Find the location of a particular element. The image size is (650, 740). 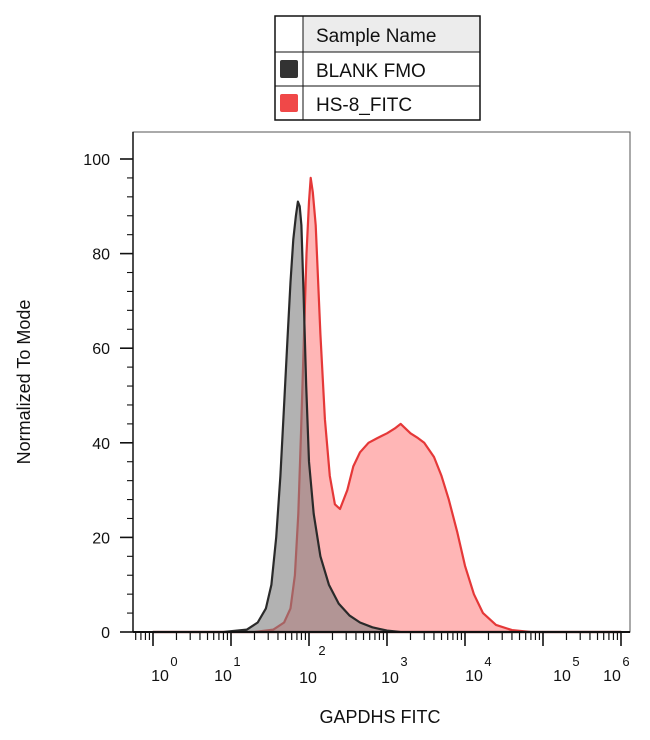

y-tick-label: 80 is located at coordinates (101, 255).